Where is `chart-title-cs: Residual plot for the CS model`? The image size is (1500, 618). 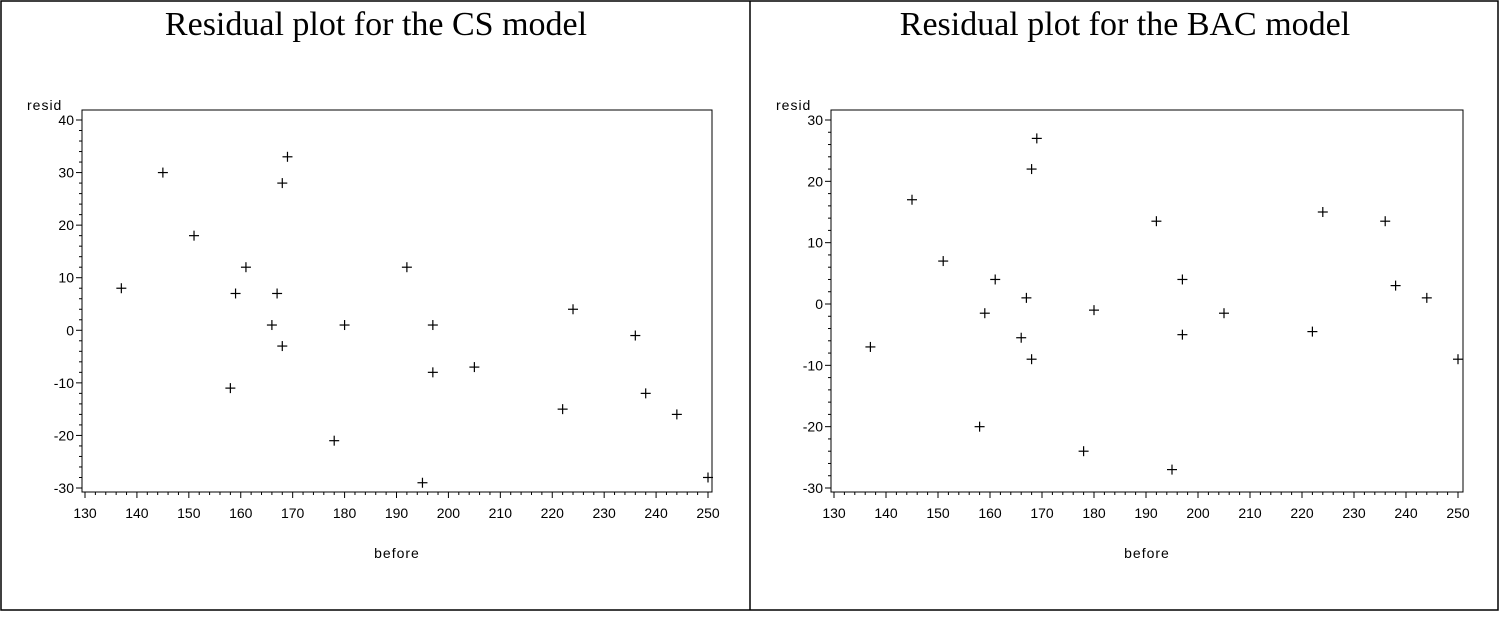 chart-title-cs: Residual plot for the CS model is located at coordinates (376, 24).